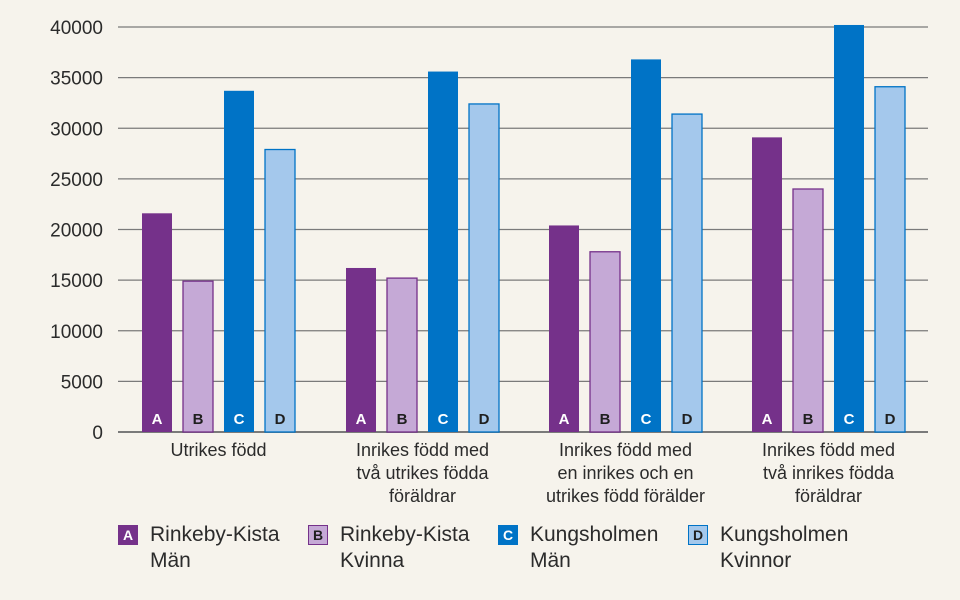 This screenshot has height=600, width=960. Describe the element at coordinates (372, 560) in the screenshot. I see `legend-label-line: Kvinna` at that location.